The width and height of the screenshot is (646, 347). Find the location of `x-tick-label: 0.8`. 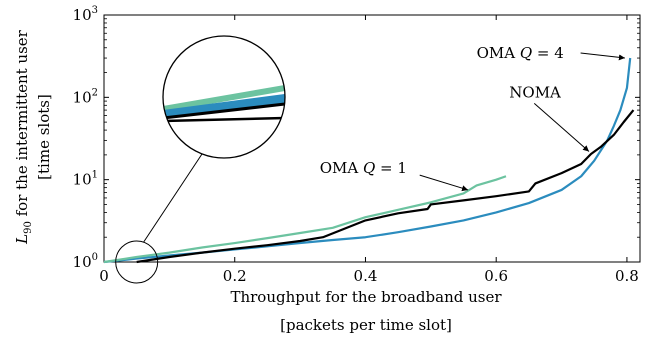

x-tick-label: 0.8 is located at coordinates (627, 276).